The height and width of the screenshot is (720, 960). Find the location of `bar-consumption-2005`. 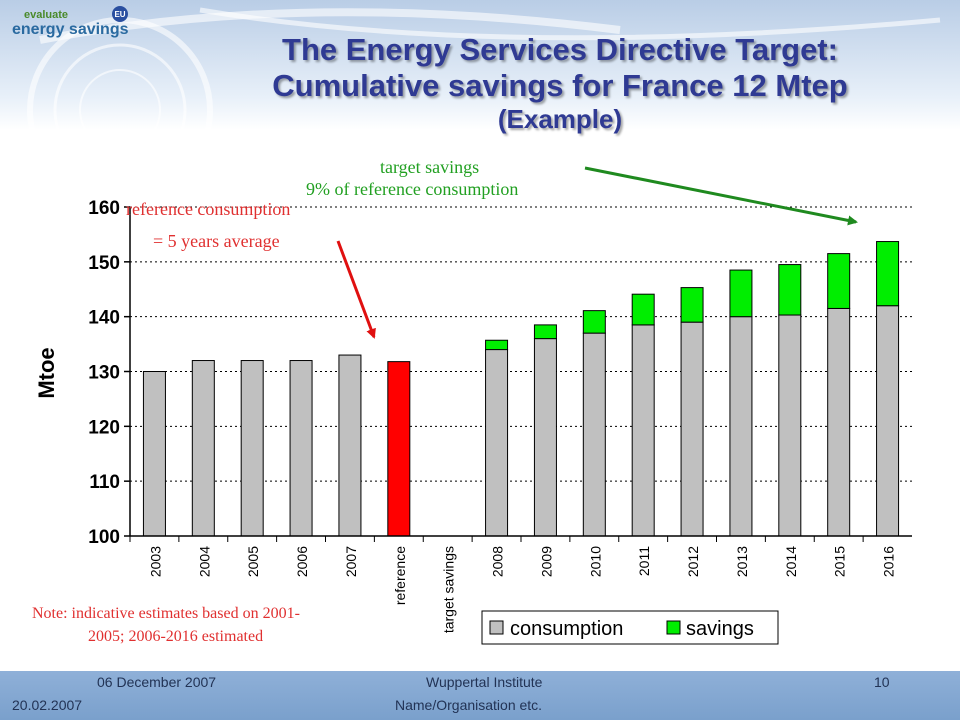

bar-consumption-2005 is located at coordinates (252, 448).